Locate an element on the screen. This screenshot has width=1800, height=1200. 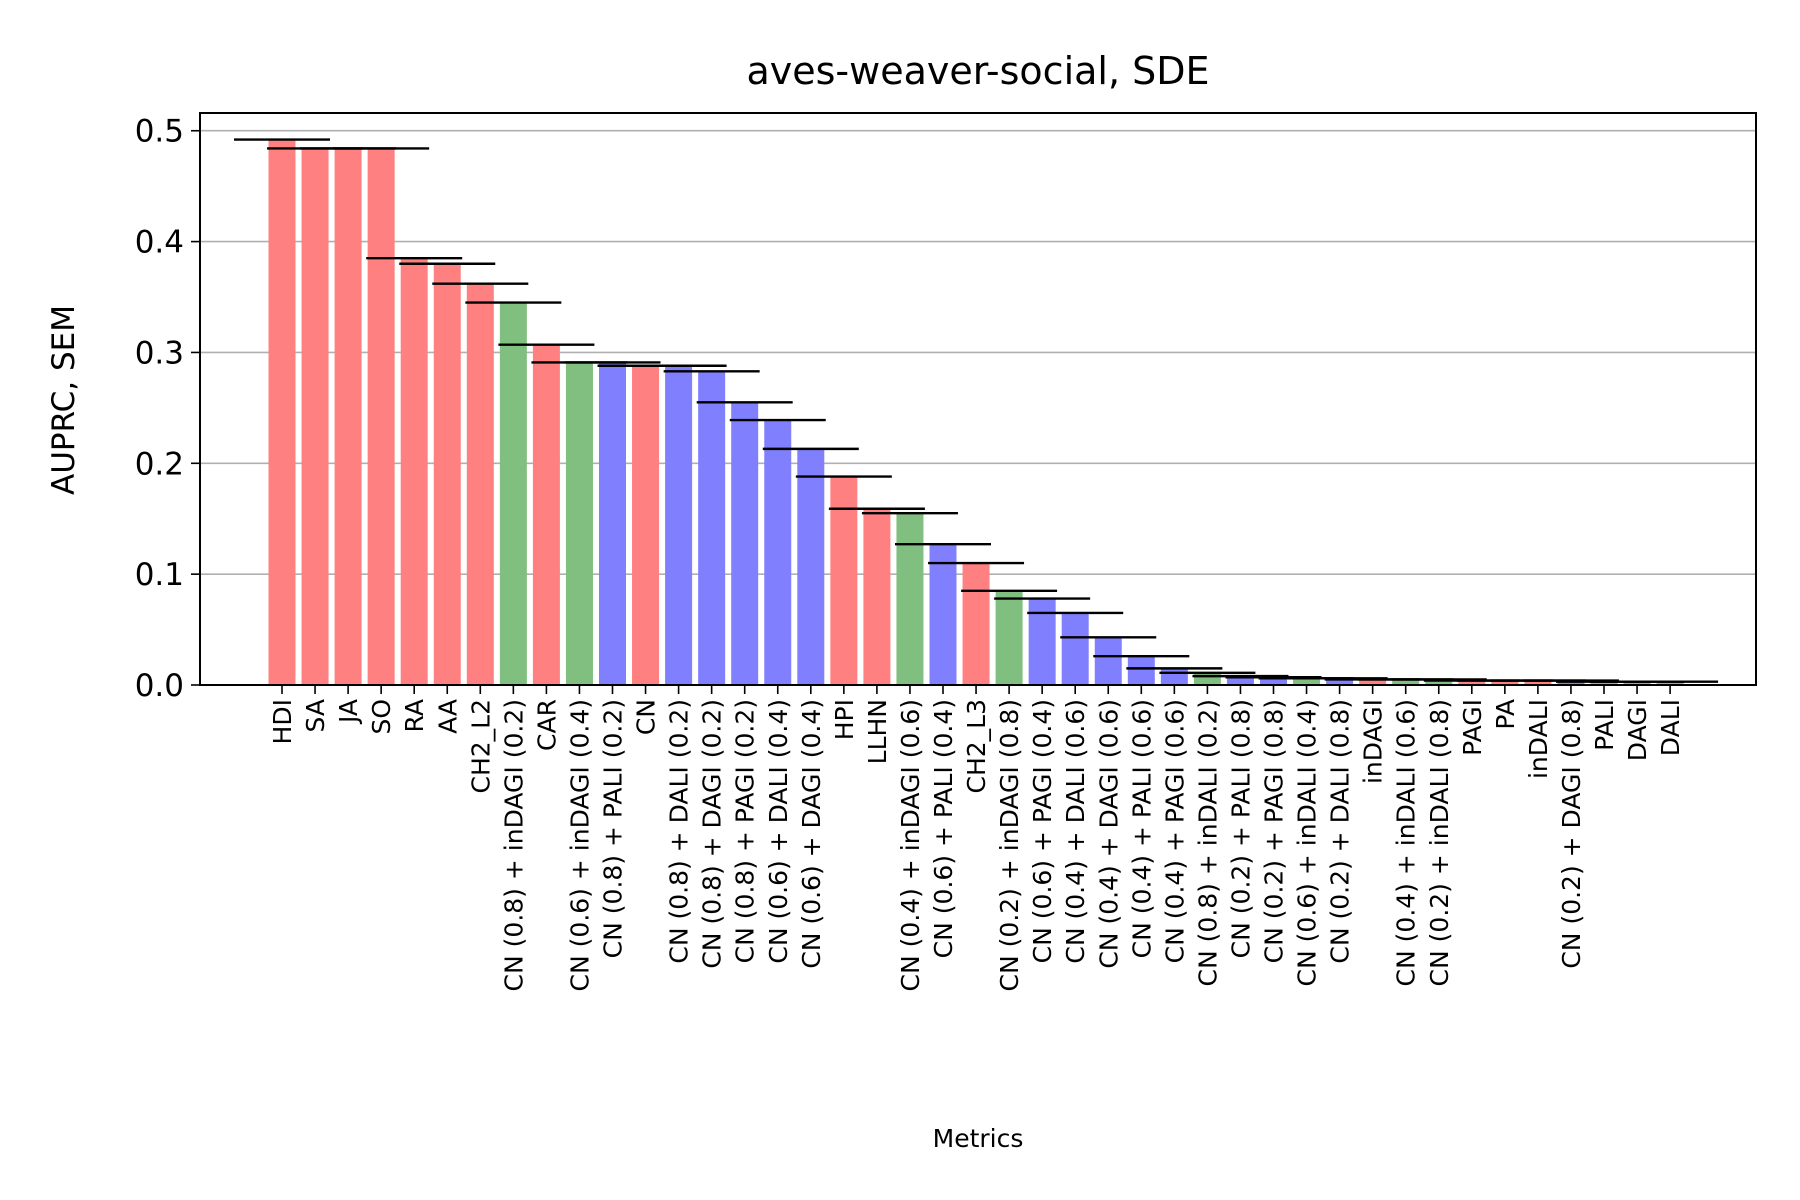
x-tick-label: CN (0.8) + inDALI (0.2) is located at coordinates (1207, 842).